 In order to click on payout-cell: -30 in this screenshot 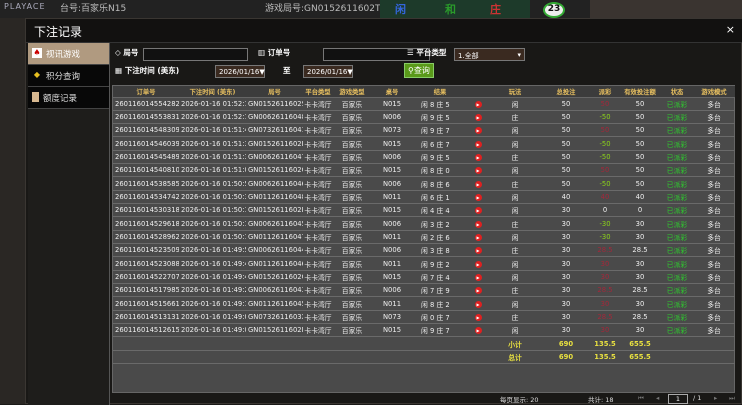, I will do `click(605, 223)`.